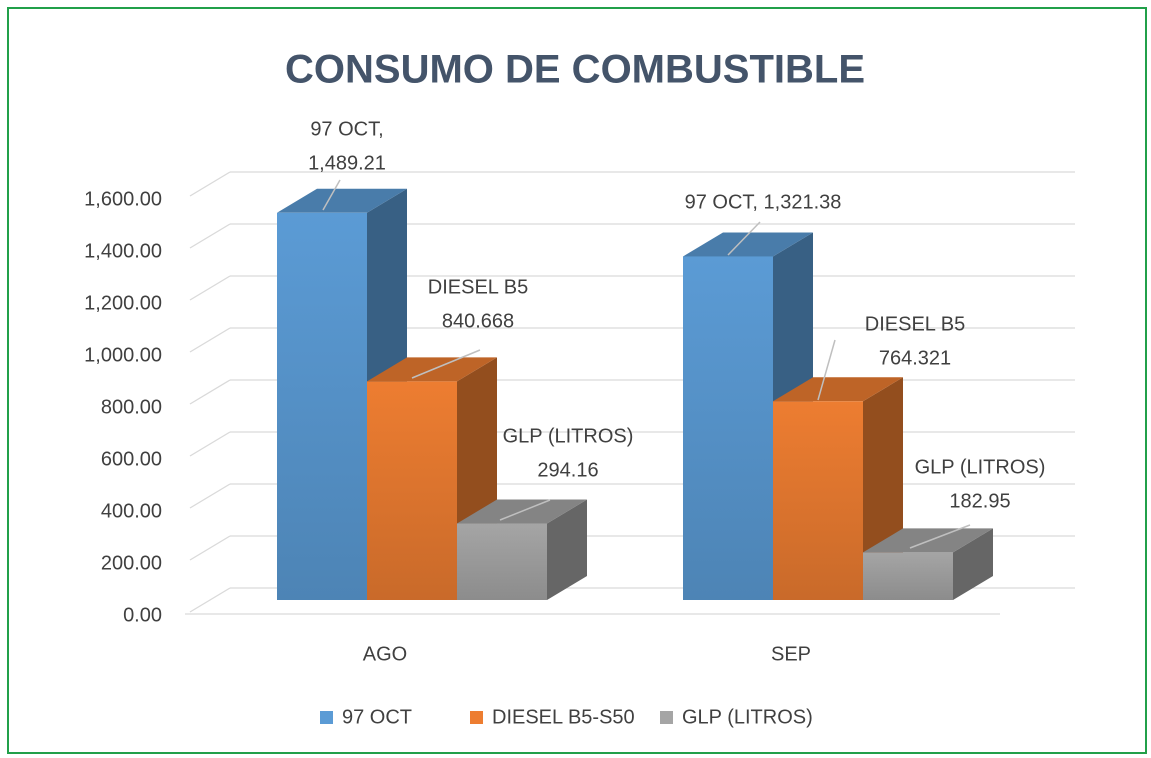 The image size is (1151, 758). I want to click on x-tick-label: AGO, so click(385, 654).